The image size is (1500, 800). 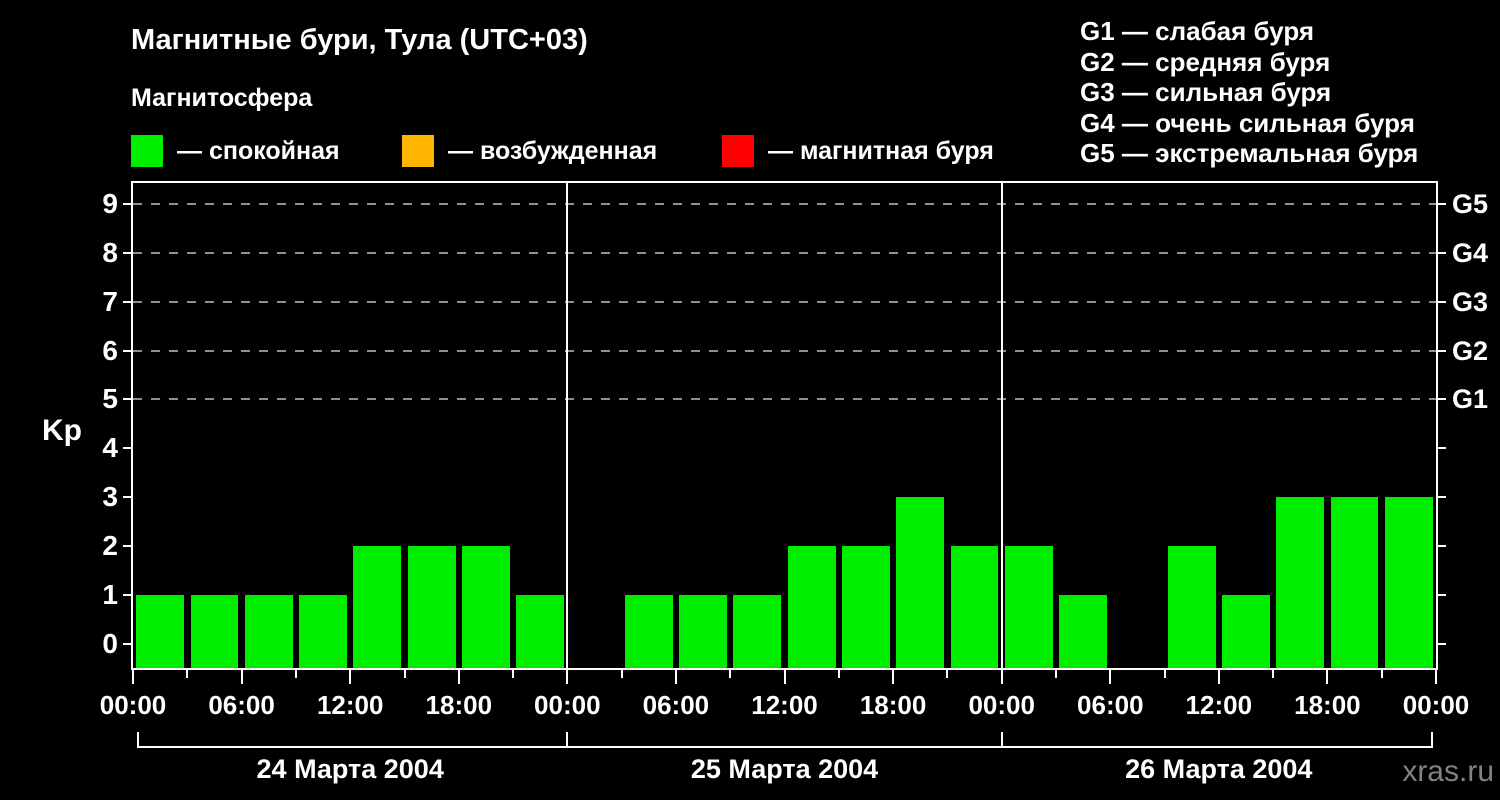 What do you see at coordinates (110, 350) in the screenshot?
I see `y-tick-label-6: 6` at bounding box center [110, 350].